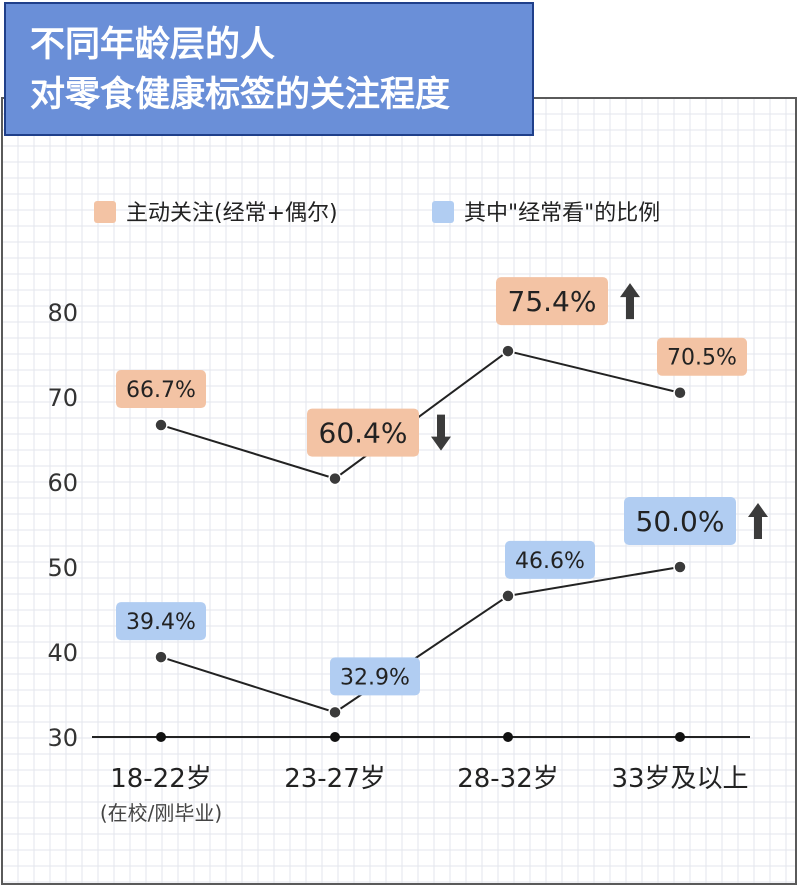 The image size is (800, 887). I want to click on data-label: 75.4%, so click(552, 301).